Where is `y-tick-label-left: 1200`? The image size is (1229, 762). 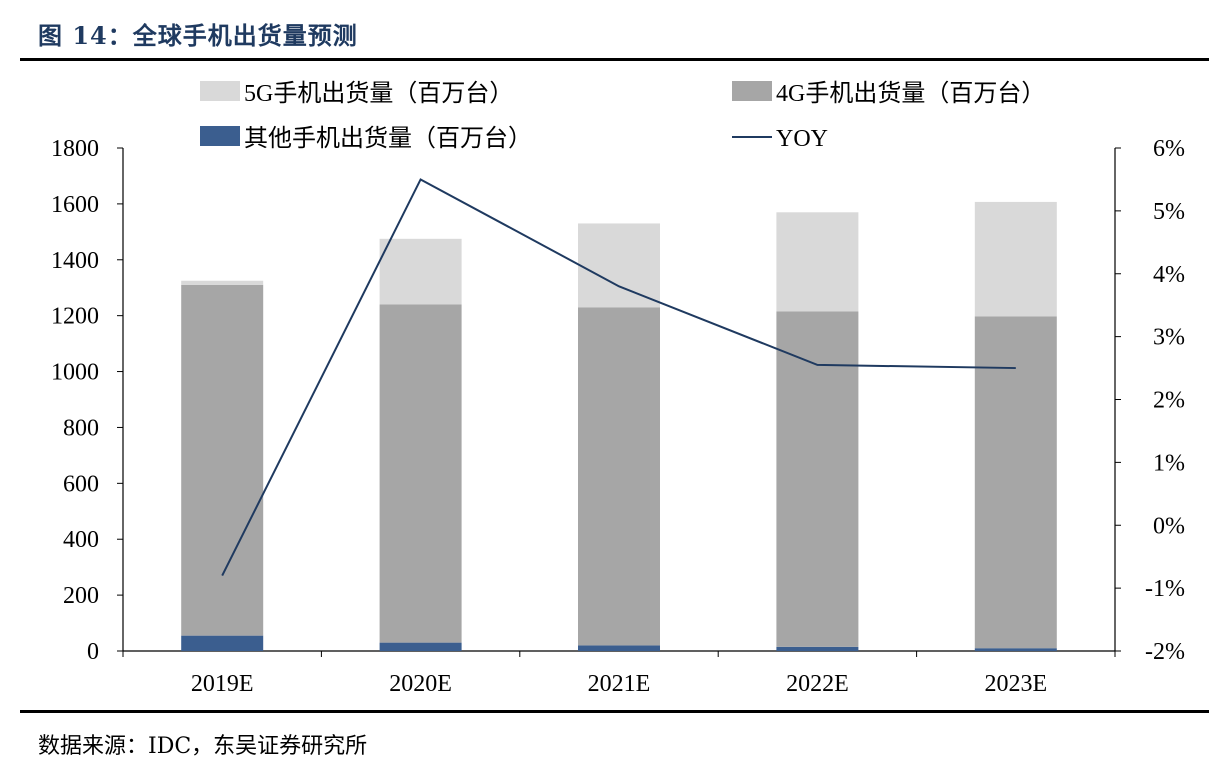
y-tick-label-left: 1200 is located at coordinates (75, 317).